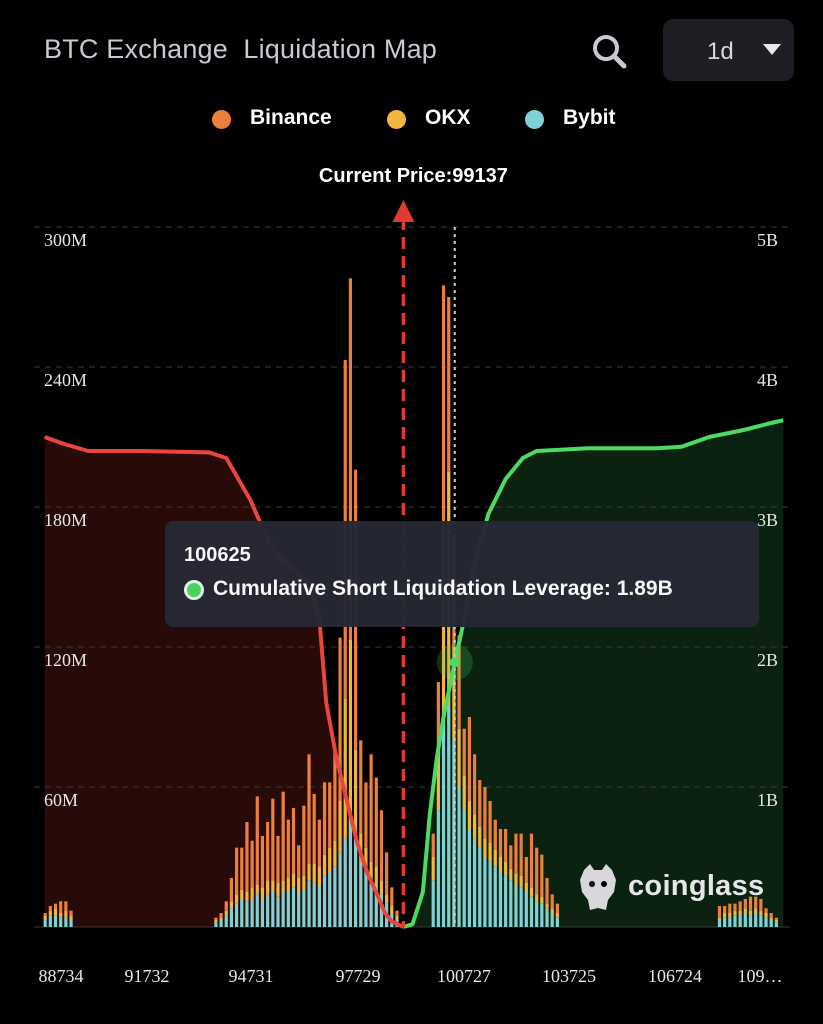  I want to click on y-left-tick-label: 120M, so click(65, 660).